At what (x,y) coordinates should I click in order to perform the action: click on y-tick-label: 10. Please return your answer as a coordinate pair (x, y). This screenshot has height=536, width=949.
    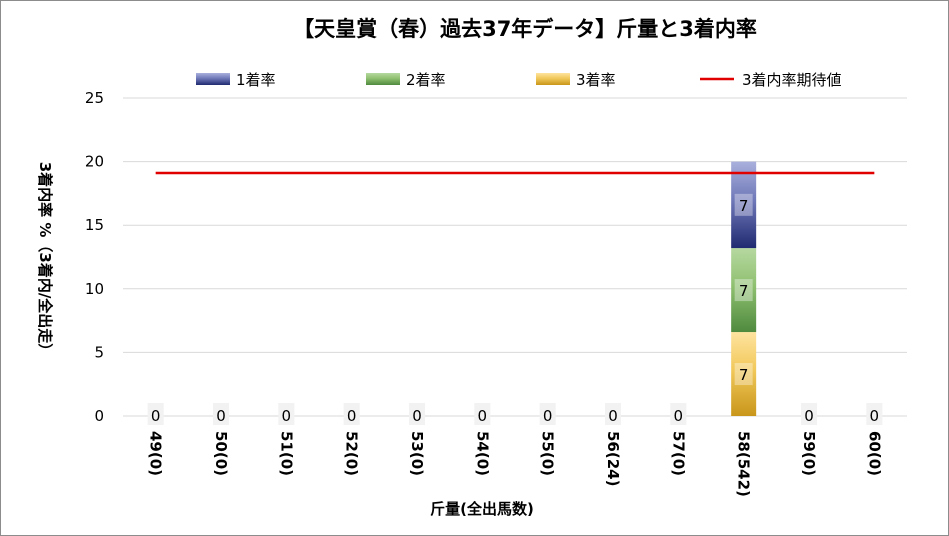
    Looking at the image, I should click on (94, 289).